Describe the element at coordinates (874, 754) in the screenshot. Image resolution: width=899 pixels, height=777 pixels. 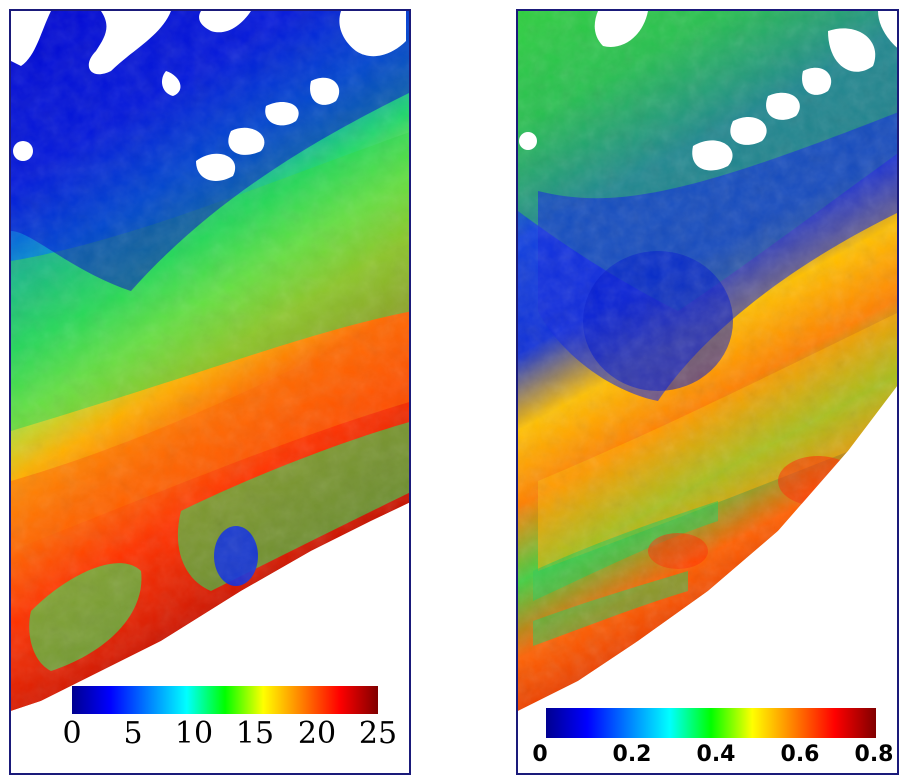
I see `colorbar-tick-right: 0.8` at that location.